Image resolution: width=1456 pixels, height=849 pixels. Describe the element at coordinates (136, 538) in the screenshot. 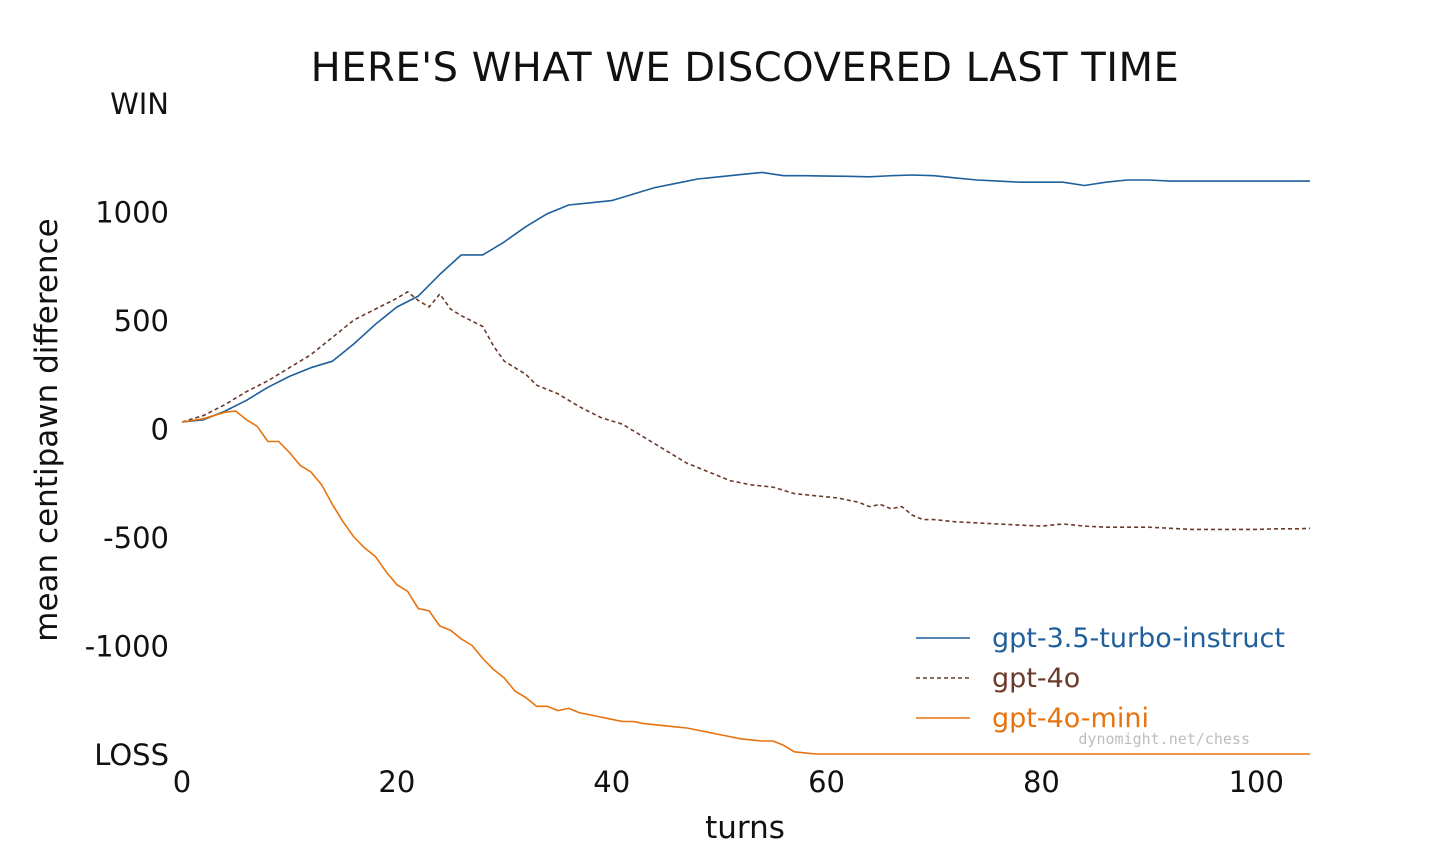

I see `y-tick-label: -500` at that location.